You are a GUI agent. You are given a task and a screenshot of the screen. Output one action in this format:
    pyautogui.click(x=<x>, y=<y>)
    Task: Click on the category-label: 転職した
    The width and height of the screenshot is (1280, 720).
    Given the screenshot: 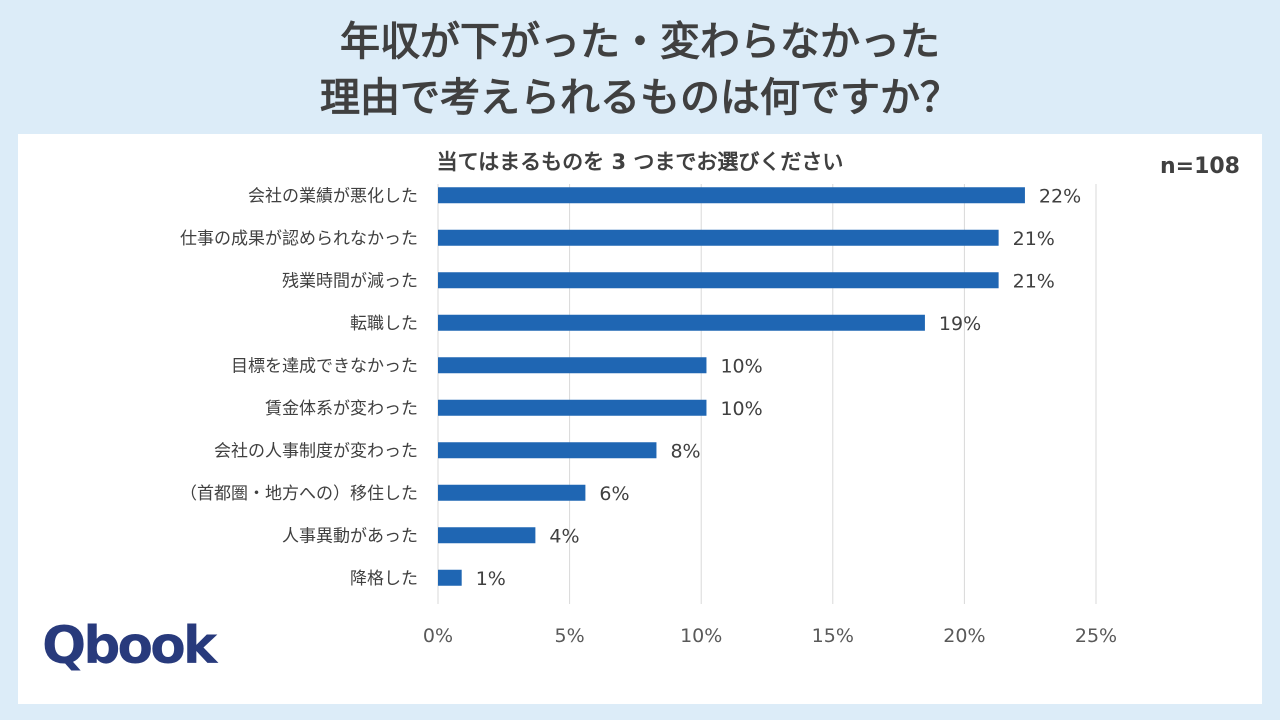 What is the action you would take?
    pyautogui.click(x=384, y=324)
    